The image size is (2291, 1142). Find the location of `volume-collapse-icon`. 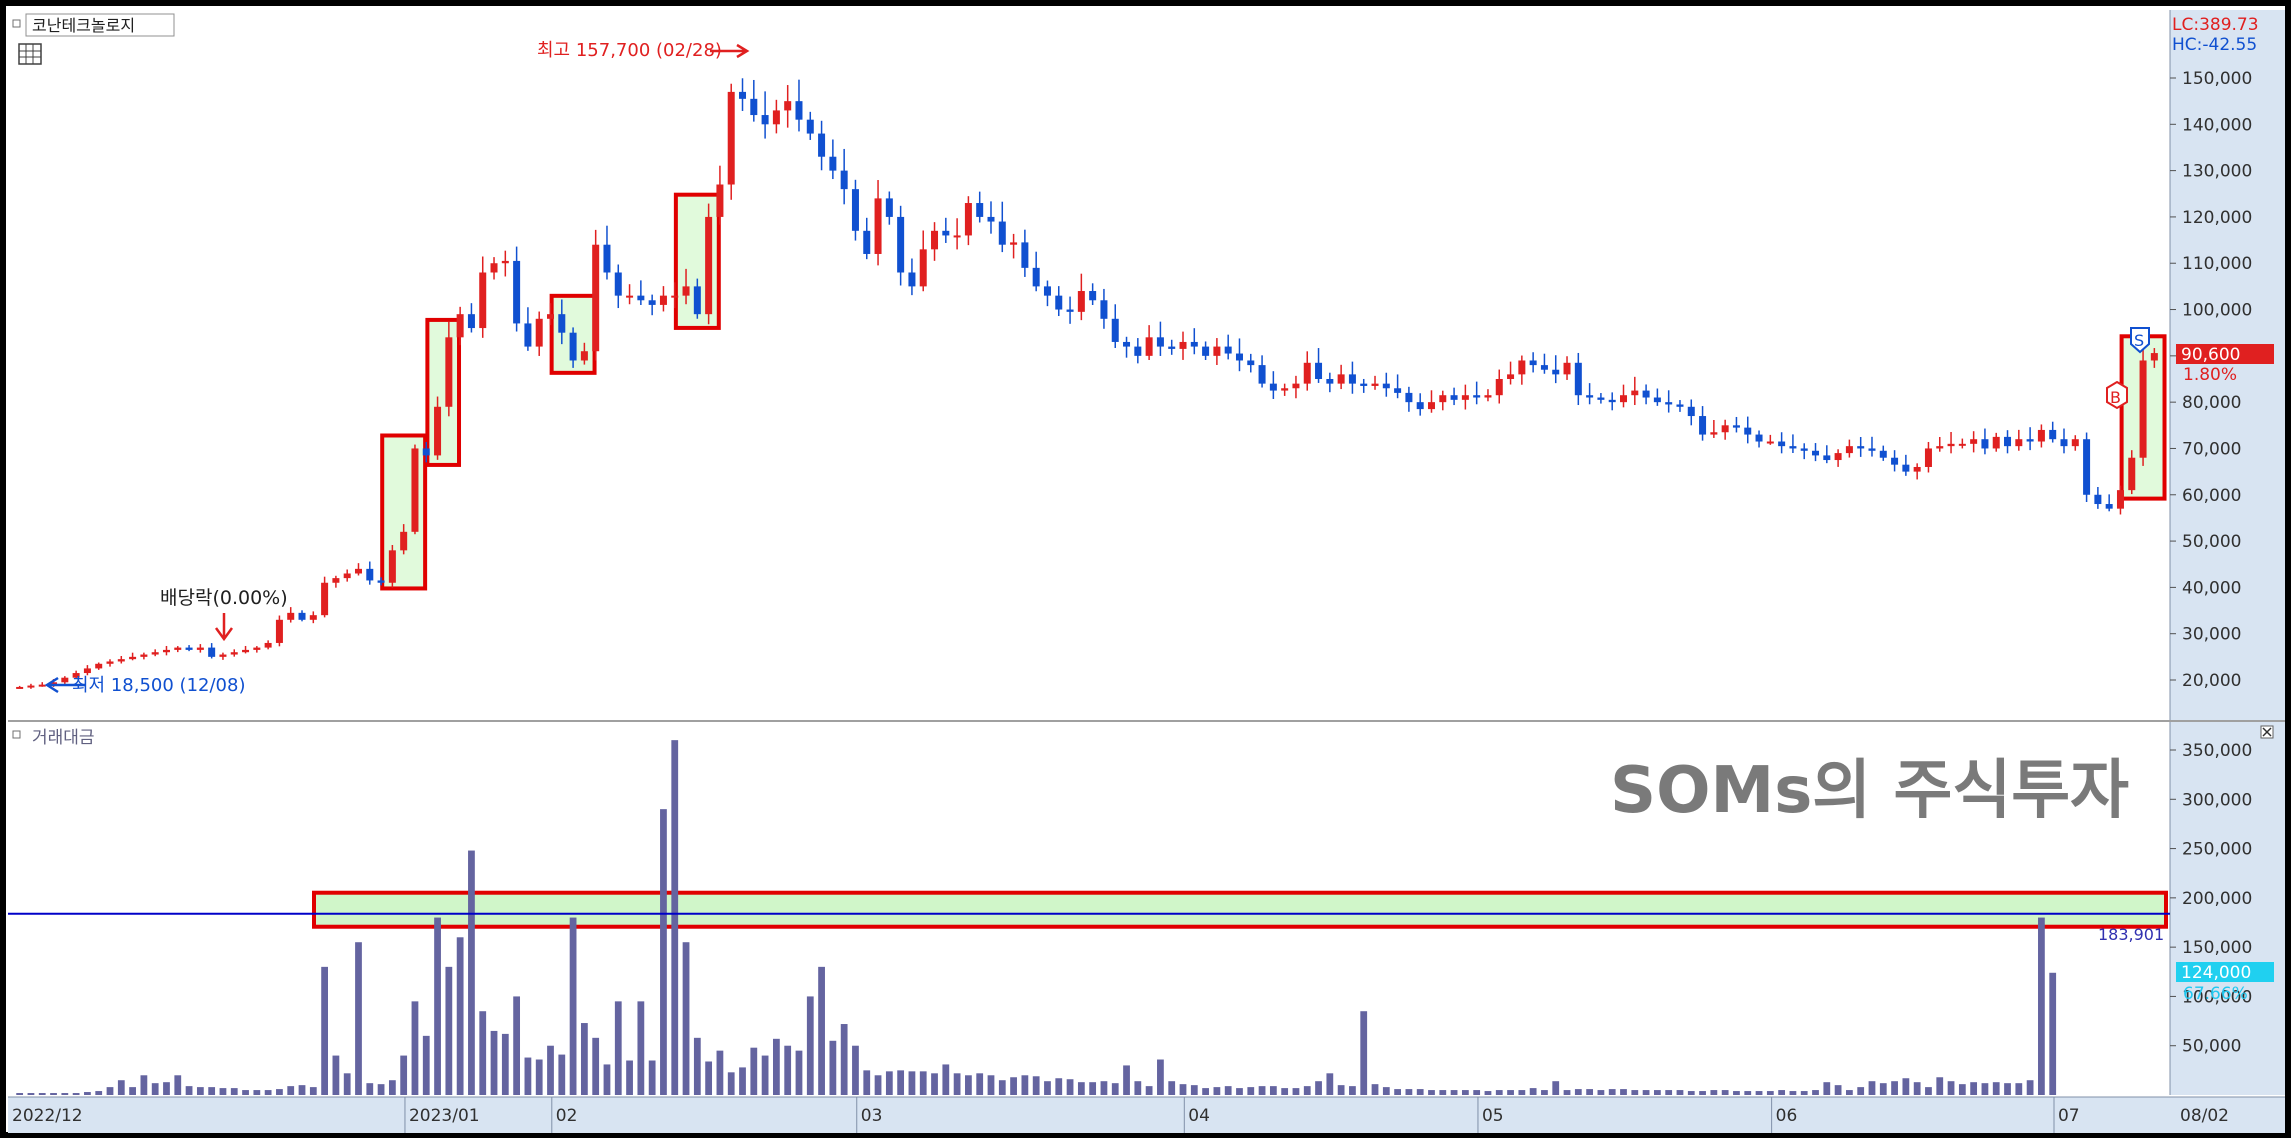

volume-collapse-icon is located at coordinates (16, 734).